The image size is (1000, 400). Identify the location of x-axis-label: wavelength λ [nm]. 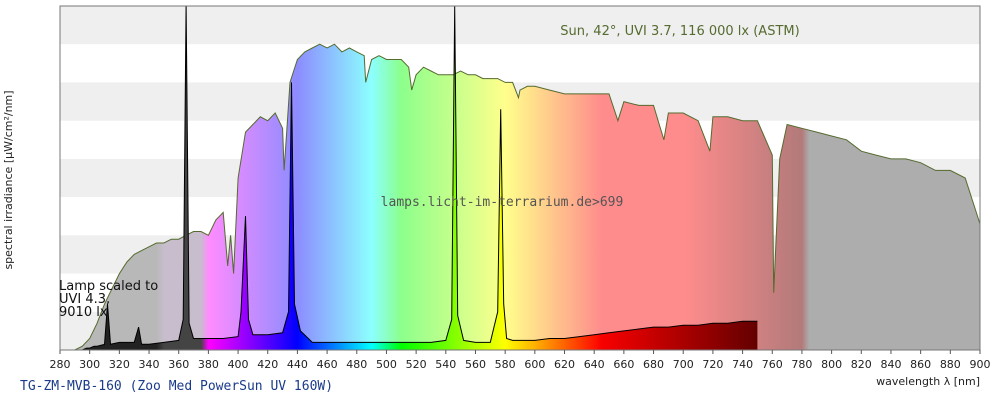
(928, 381).